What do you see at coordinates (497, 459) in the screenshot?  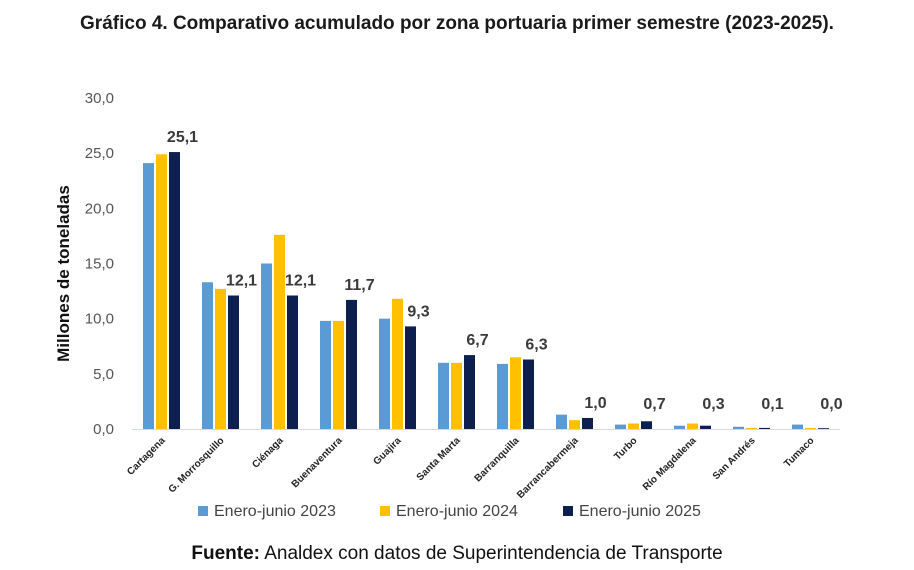 I see `x-tick-label: Barranquilla` at bounding box center [497, 459].